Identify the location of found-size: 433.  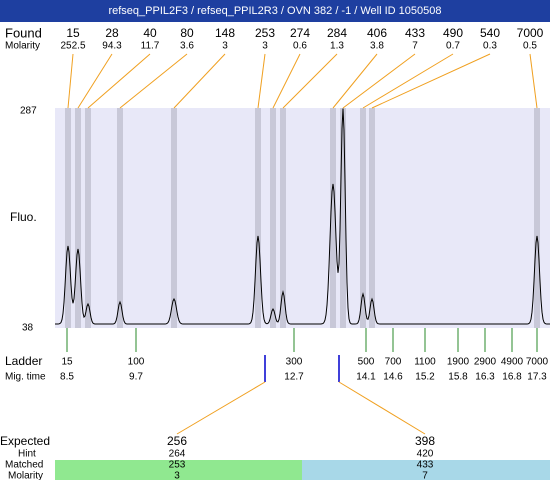
(415, 33).